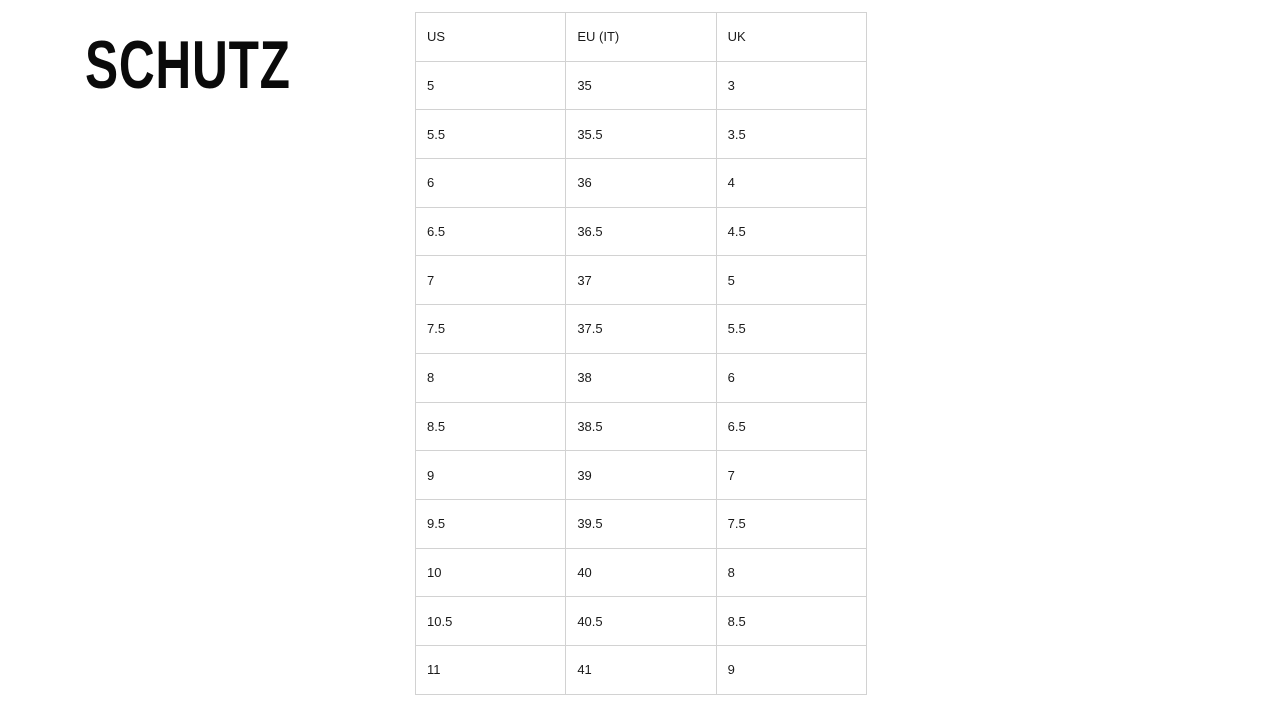 The height and width of the screenshot is (720, 1280). I want to click on cell-eu: 38, so click(641, 377).